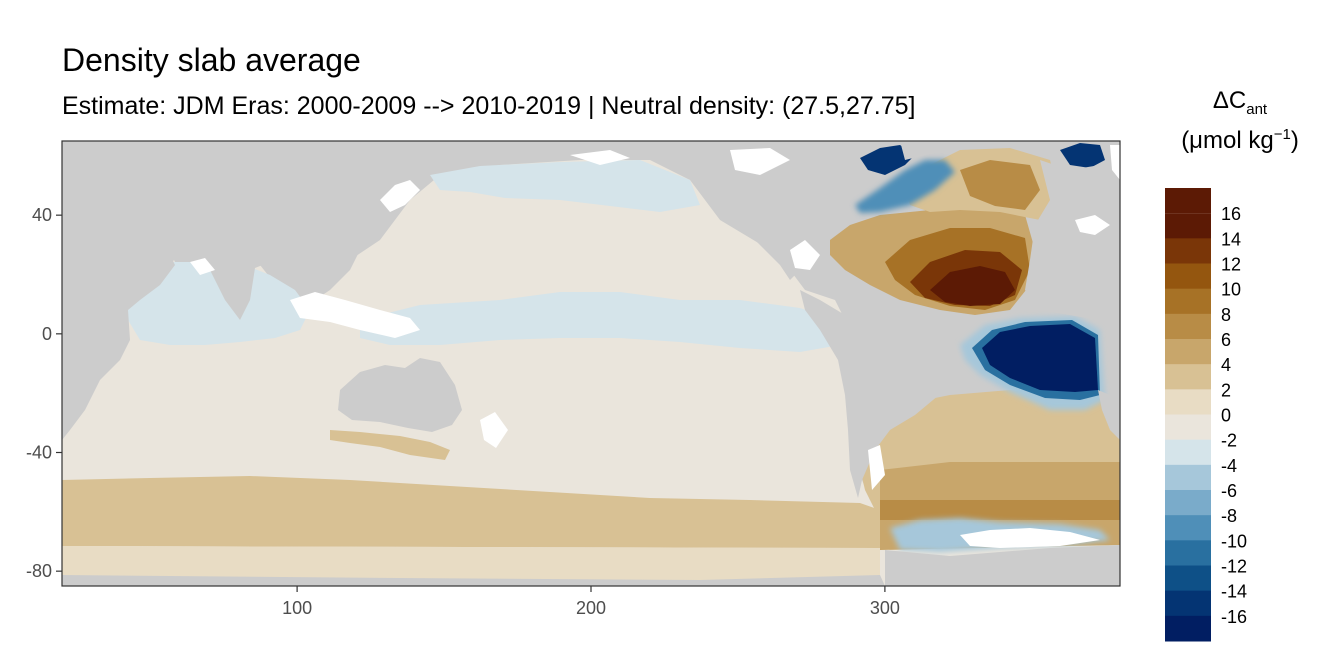  What do you see at coordinates (39, 453) in the screenshot?
I see `y-tick-label: -40` at bounding box center [39, 453].